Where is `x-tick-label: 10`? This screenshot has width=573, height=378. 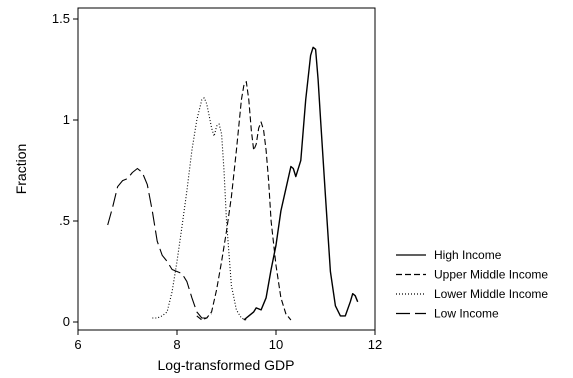
x-tick-label: 10 is located at coordinates (276, 344).